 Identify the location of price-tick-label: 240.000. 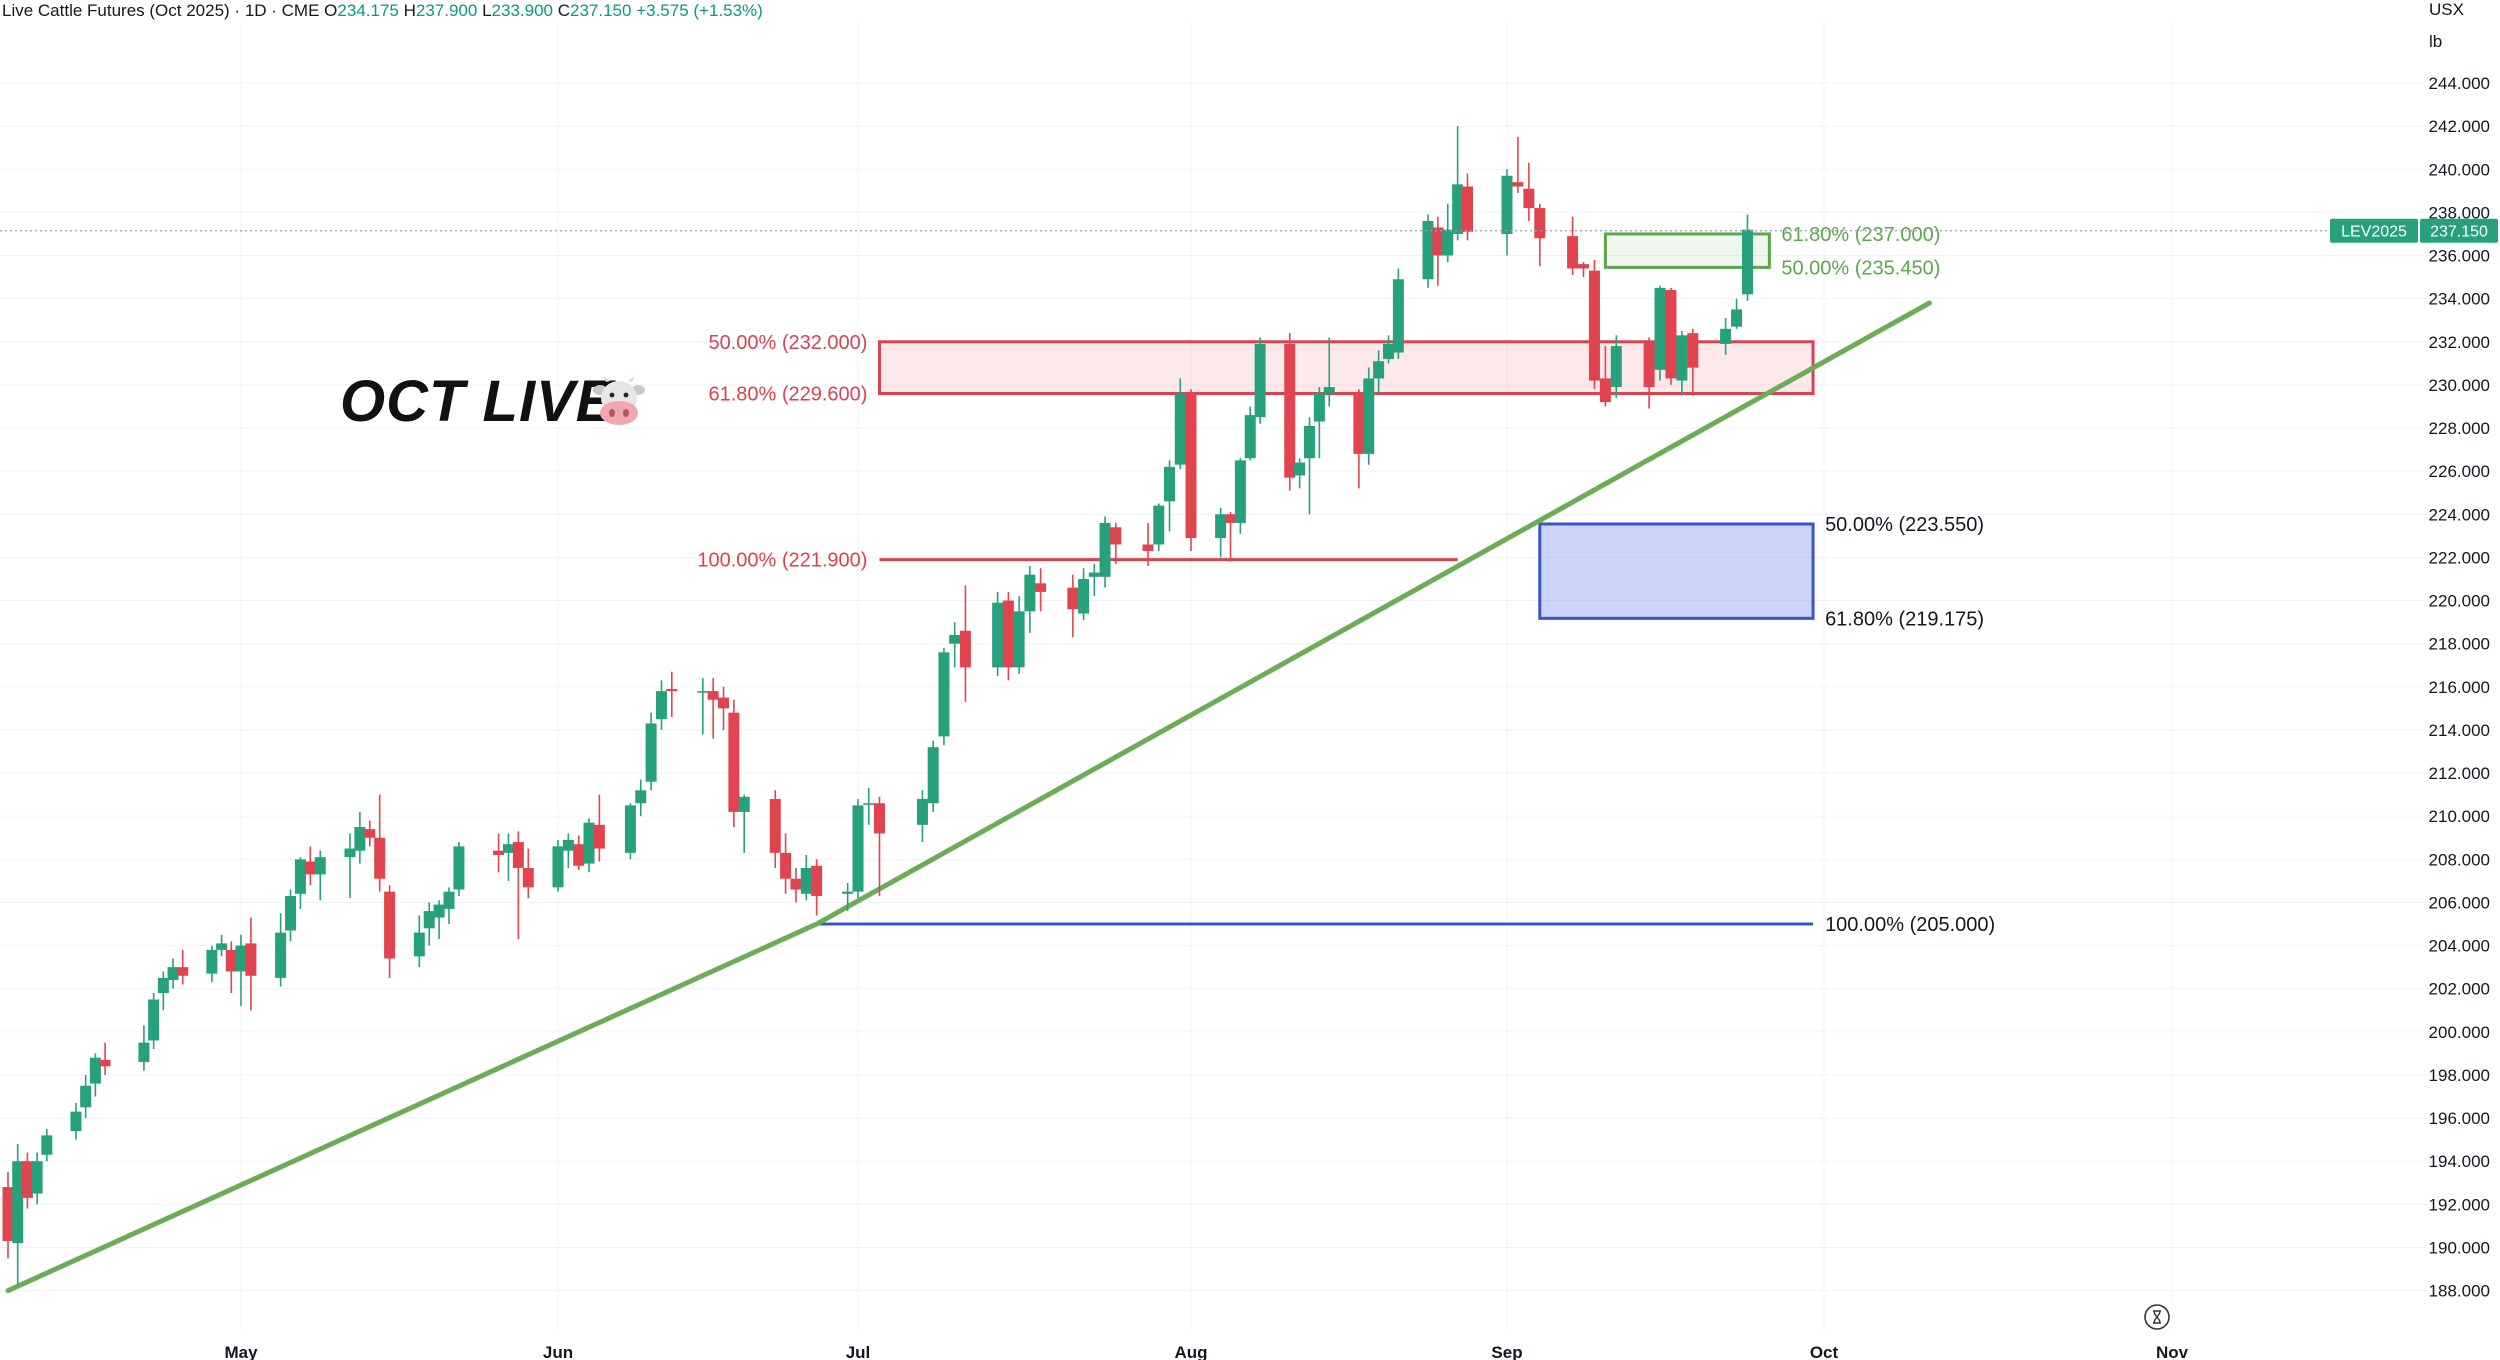
(2459, 169).